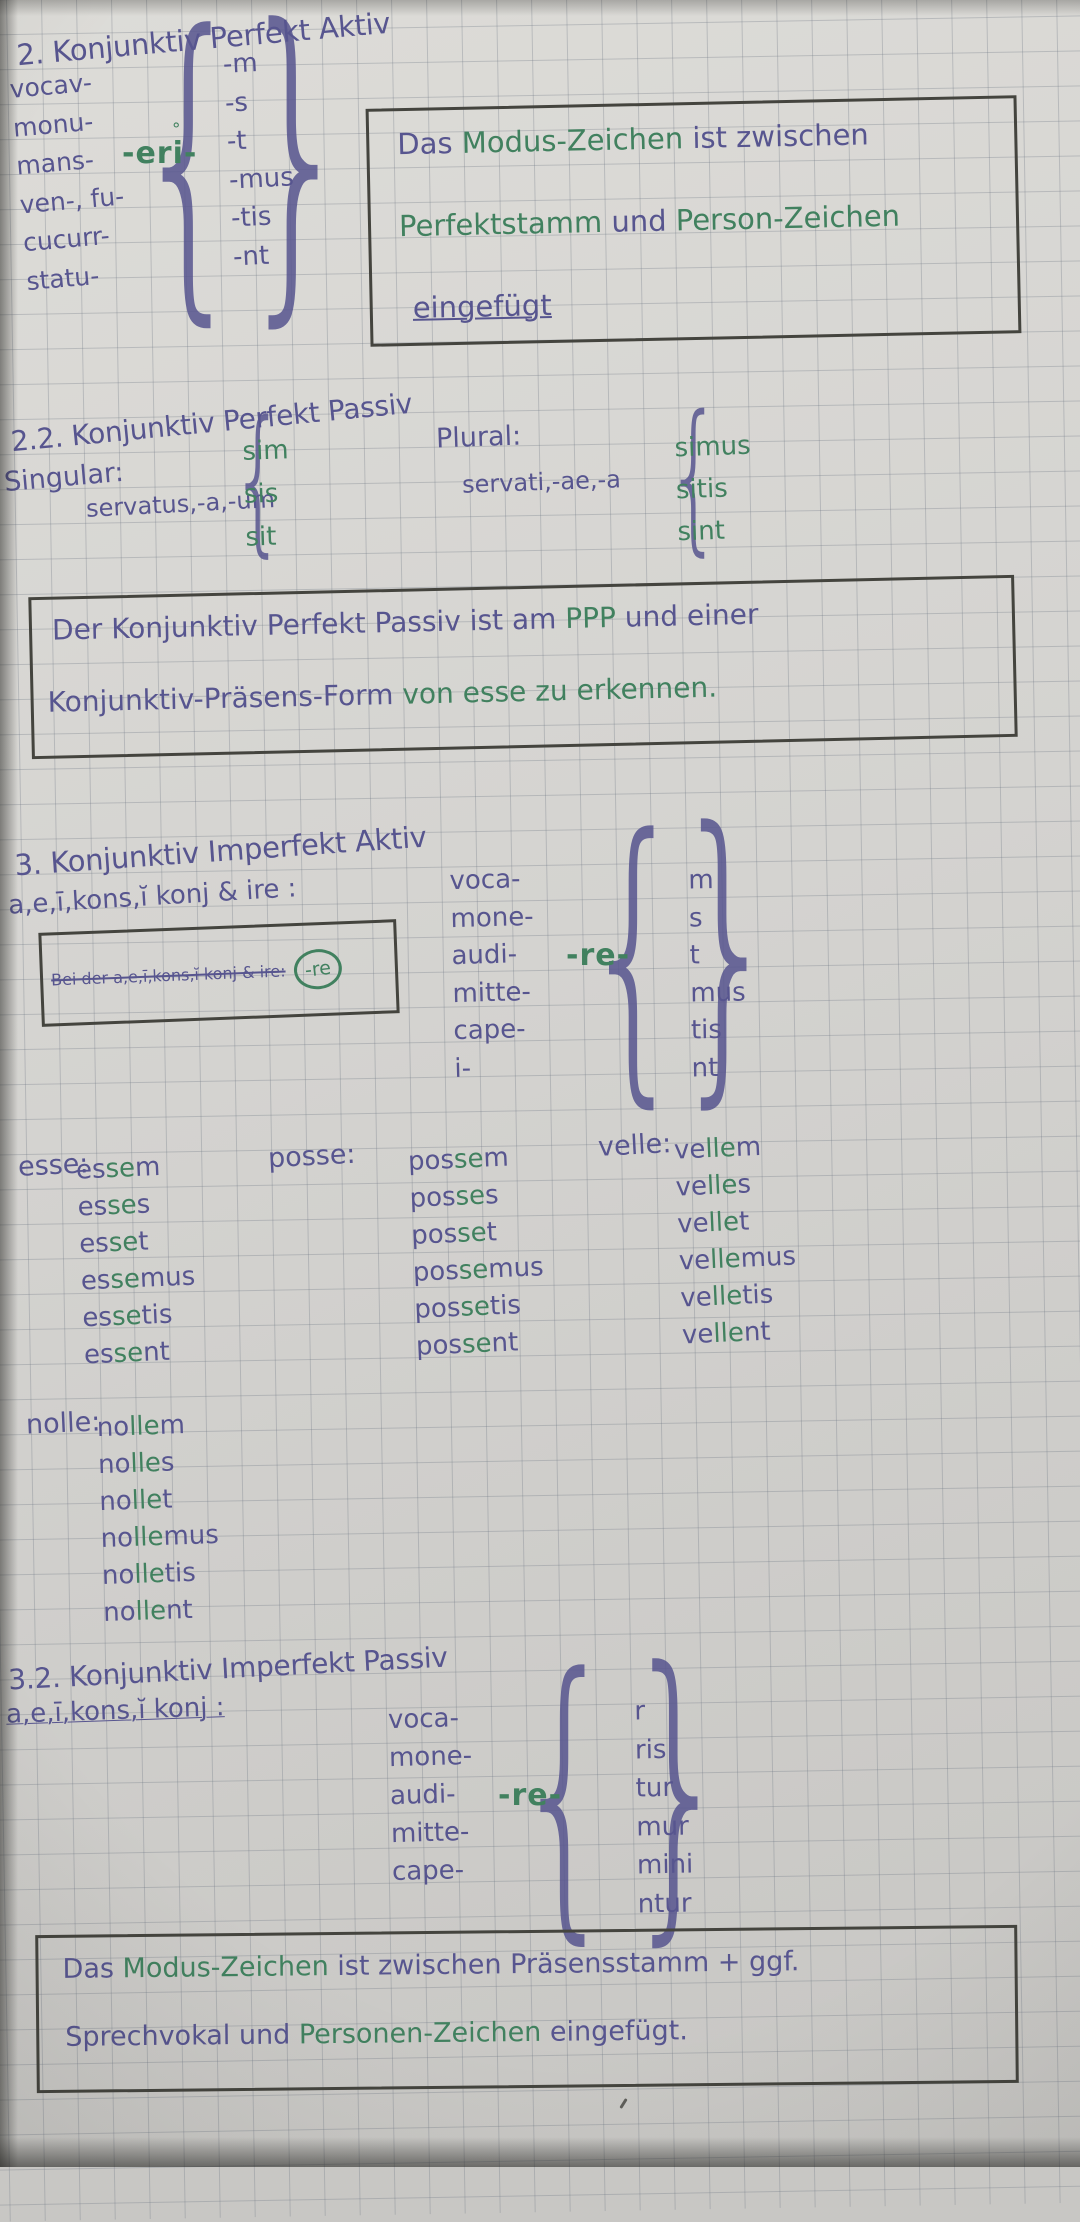 Image resolution: width=1080 pixels, height=2222 pixels. Describe the element at coordinates (260, 537) in the screenshot. I see `esse-form: sit` at that location.